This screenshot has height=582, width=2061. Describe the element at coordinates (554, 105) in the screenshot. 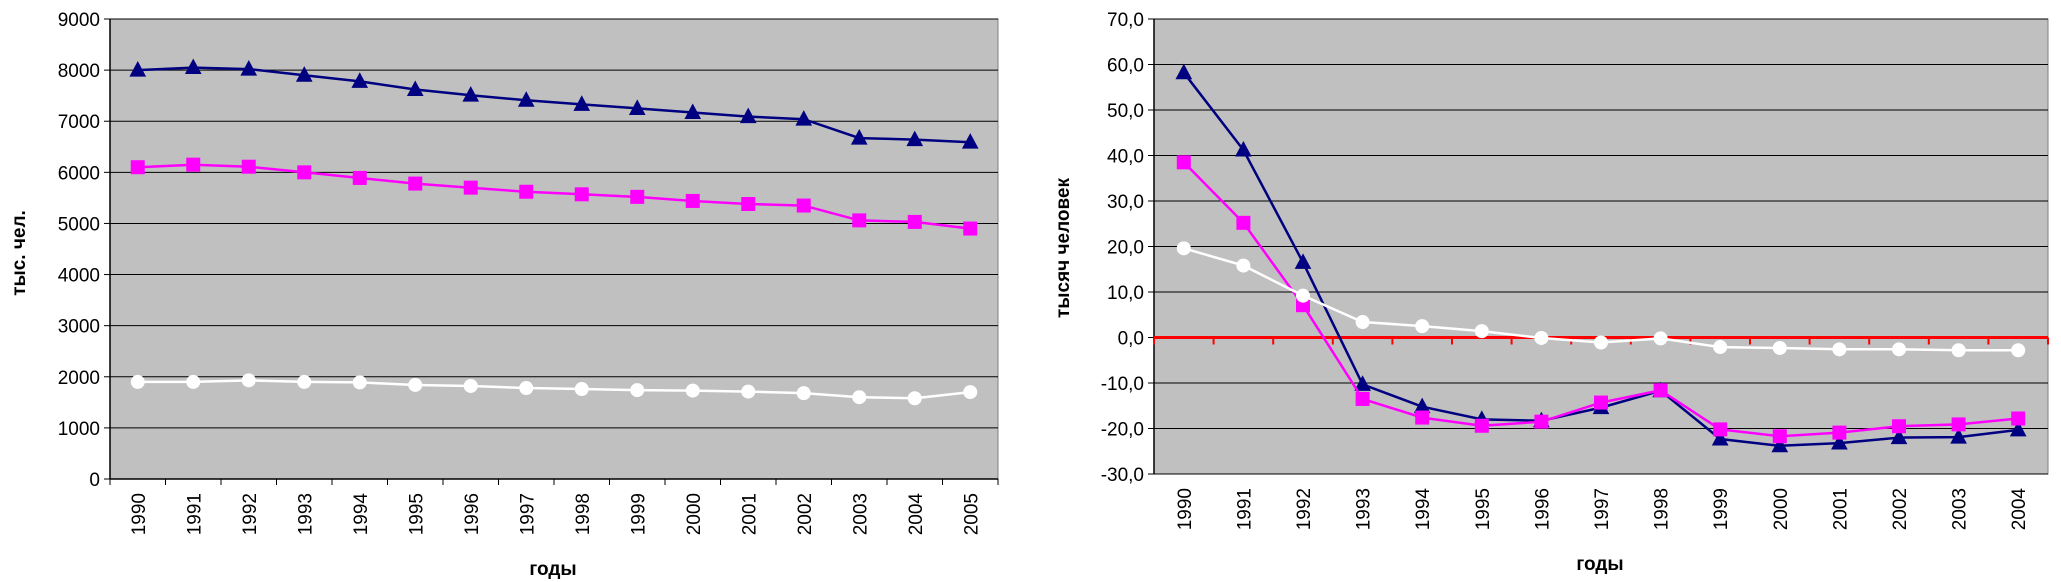

I see `left-series-1-line` at that location.